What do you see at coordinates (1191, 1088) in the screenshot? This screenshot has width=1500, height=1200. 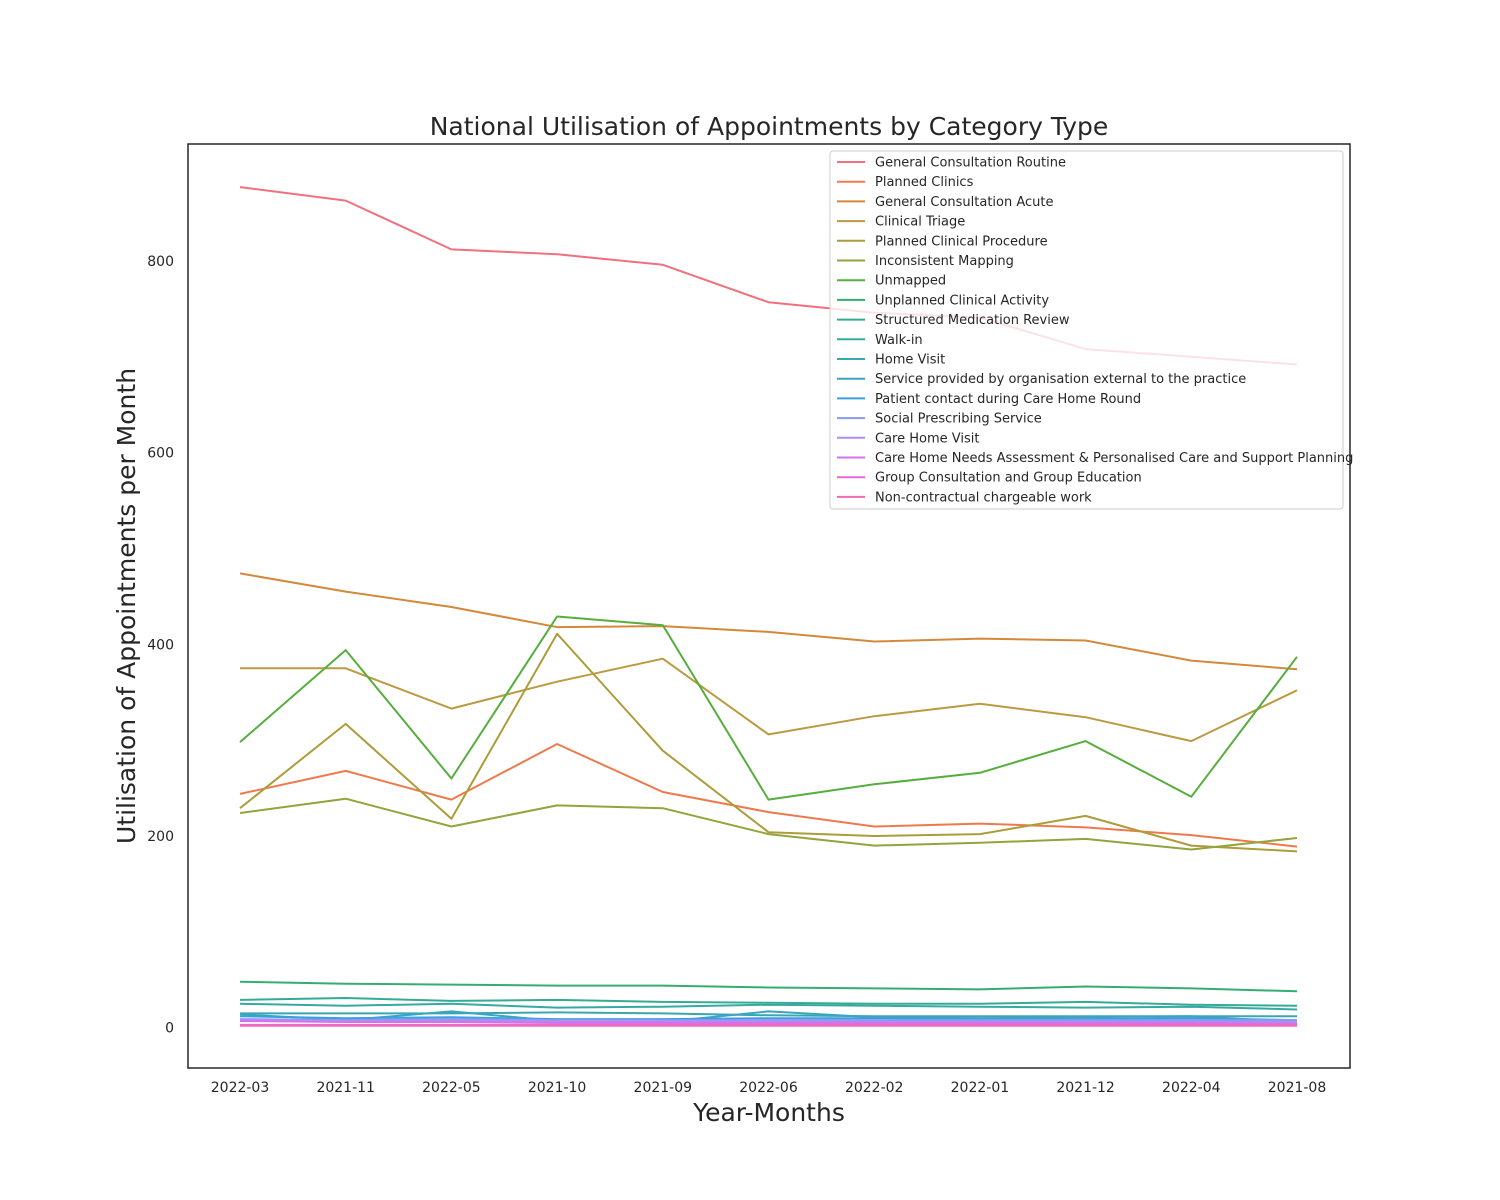 I see `x-tick-label: 2022-04` at bounding box center [1191, 1088].